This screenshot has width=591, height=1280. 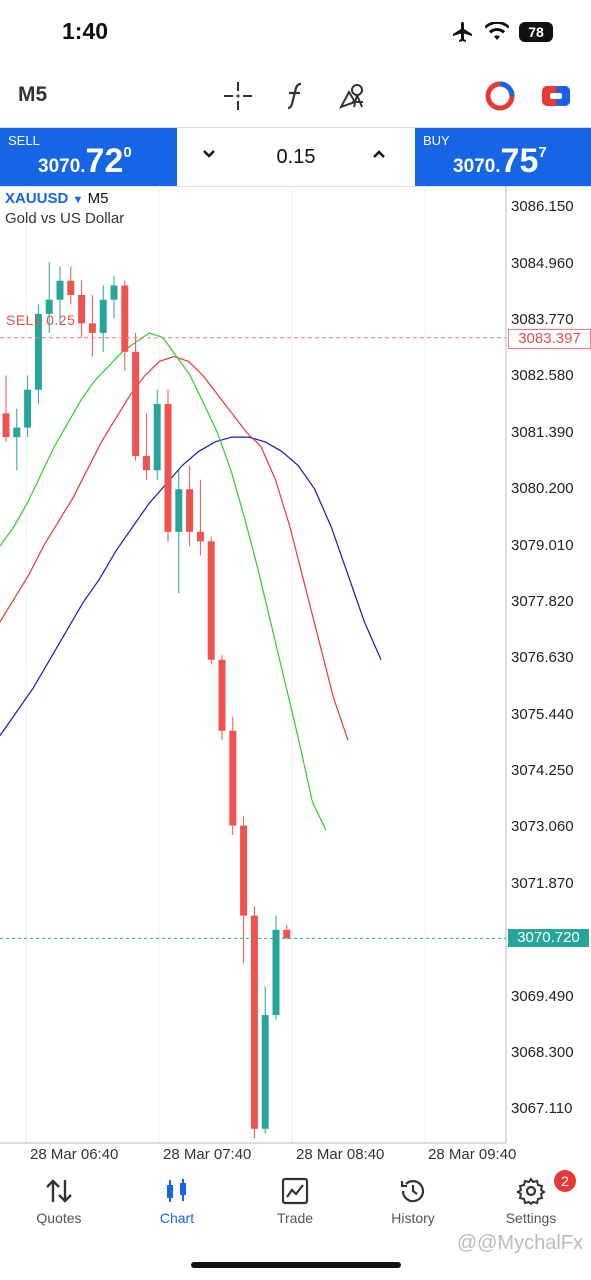 I want to click on candlestick-icon, so click(x=176, y=1190).